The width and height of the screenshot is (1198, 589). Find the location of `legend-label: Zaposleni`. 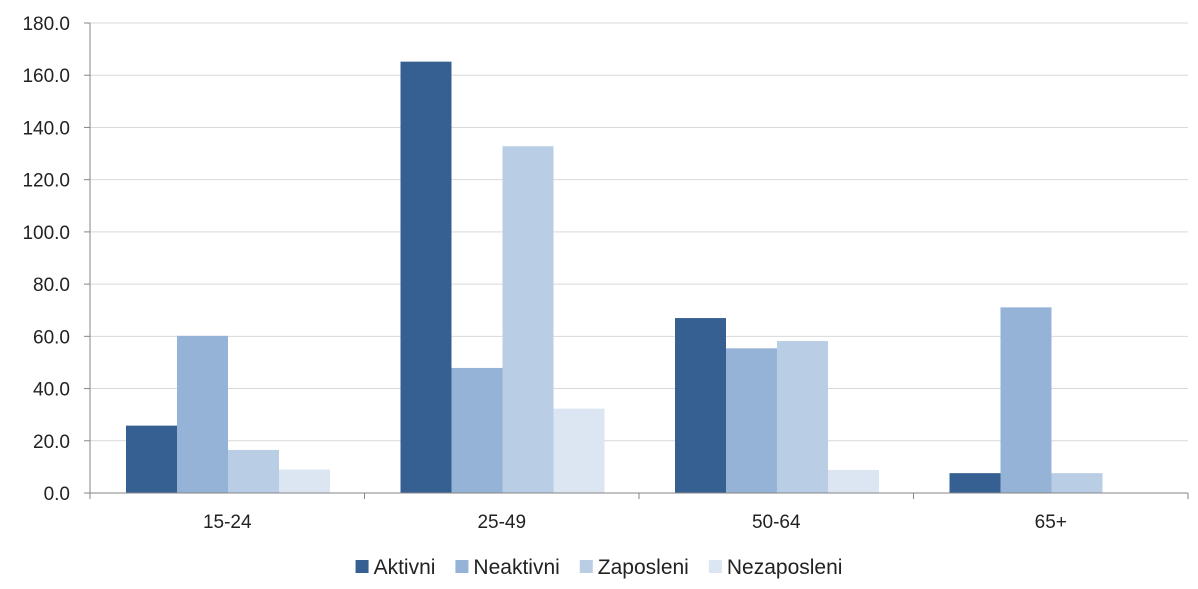

legend-label: Zaposleni is located at coordinates (643, 567).